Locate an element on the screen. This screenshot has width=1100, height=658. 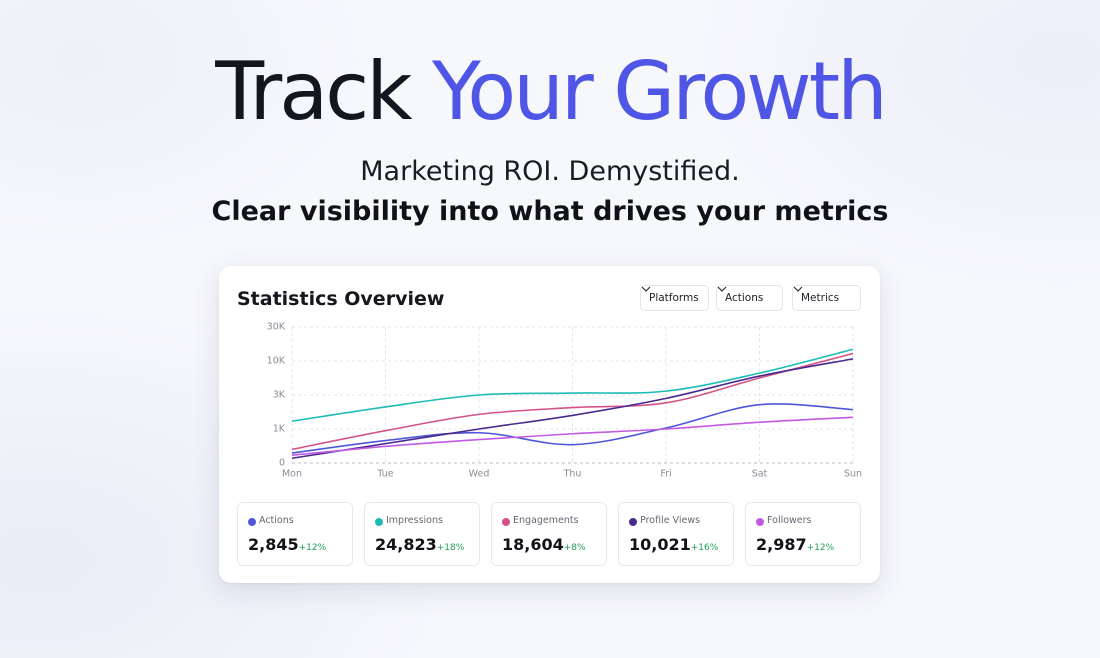
x-tick-label: Mon is located at coordinates (292, 474).